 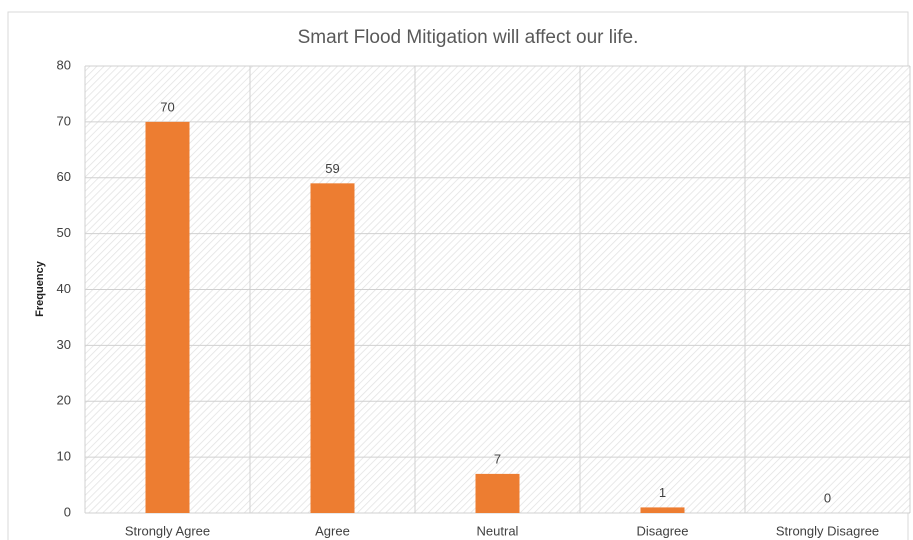 What do you see at coordinates (64, 400) in the screenshot?
I see `y-tick-label: 20` at bounding box center [64, 400].